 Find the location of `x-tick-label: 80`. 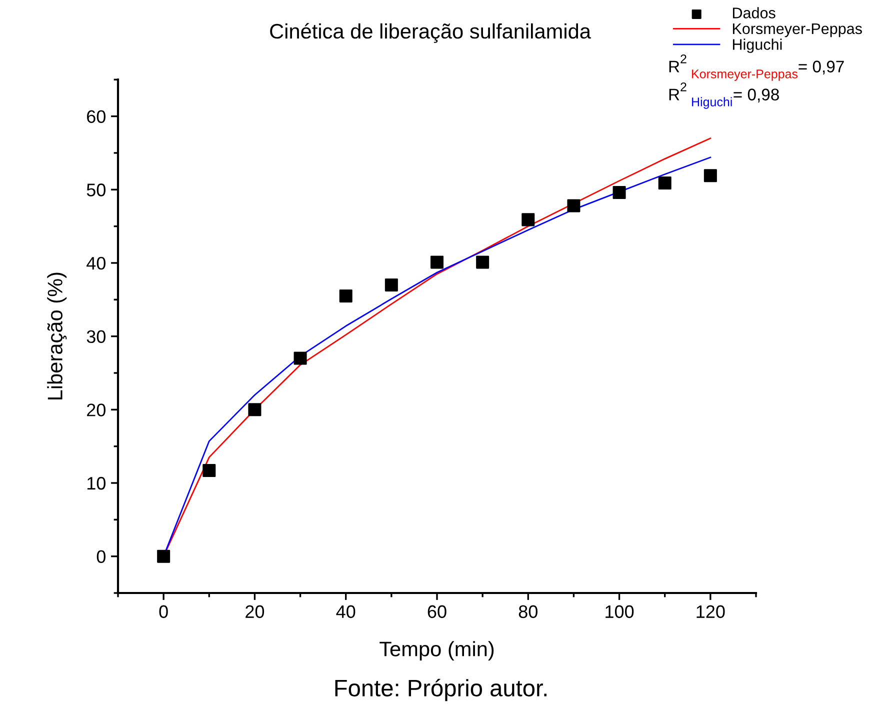

x-tick-label: 80 is located at coordinates (528, 611).